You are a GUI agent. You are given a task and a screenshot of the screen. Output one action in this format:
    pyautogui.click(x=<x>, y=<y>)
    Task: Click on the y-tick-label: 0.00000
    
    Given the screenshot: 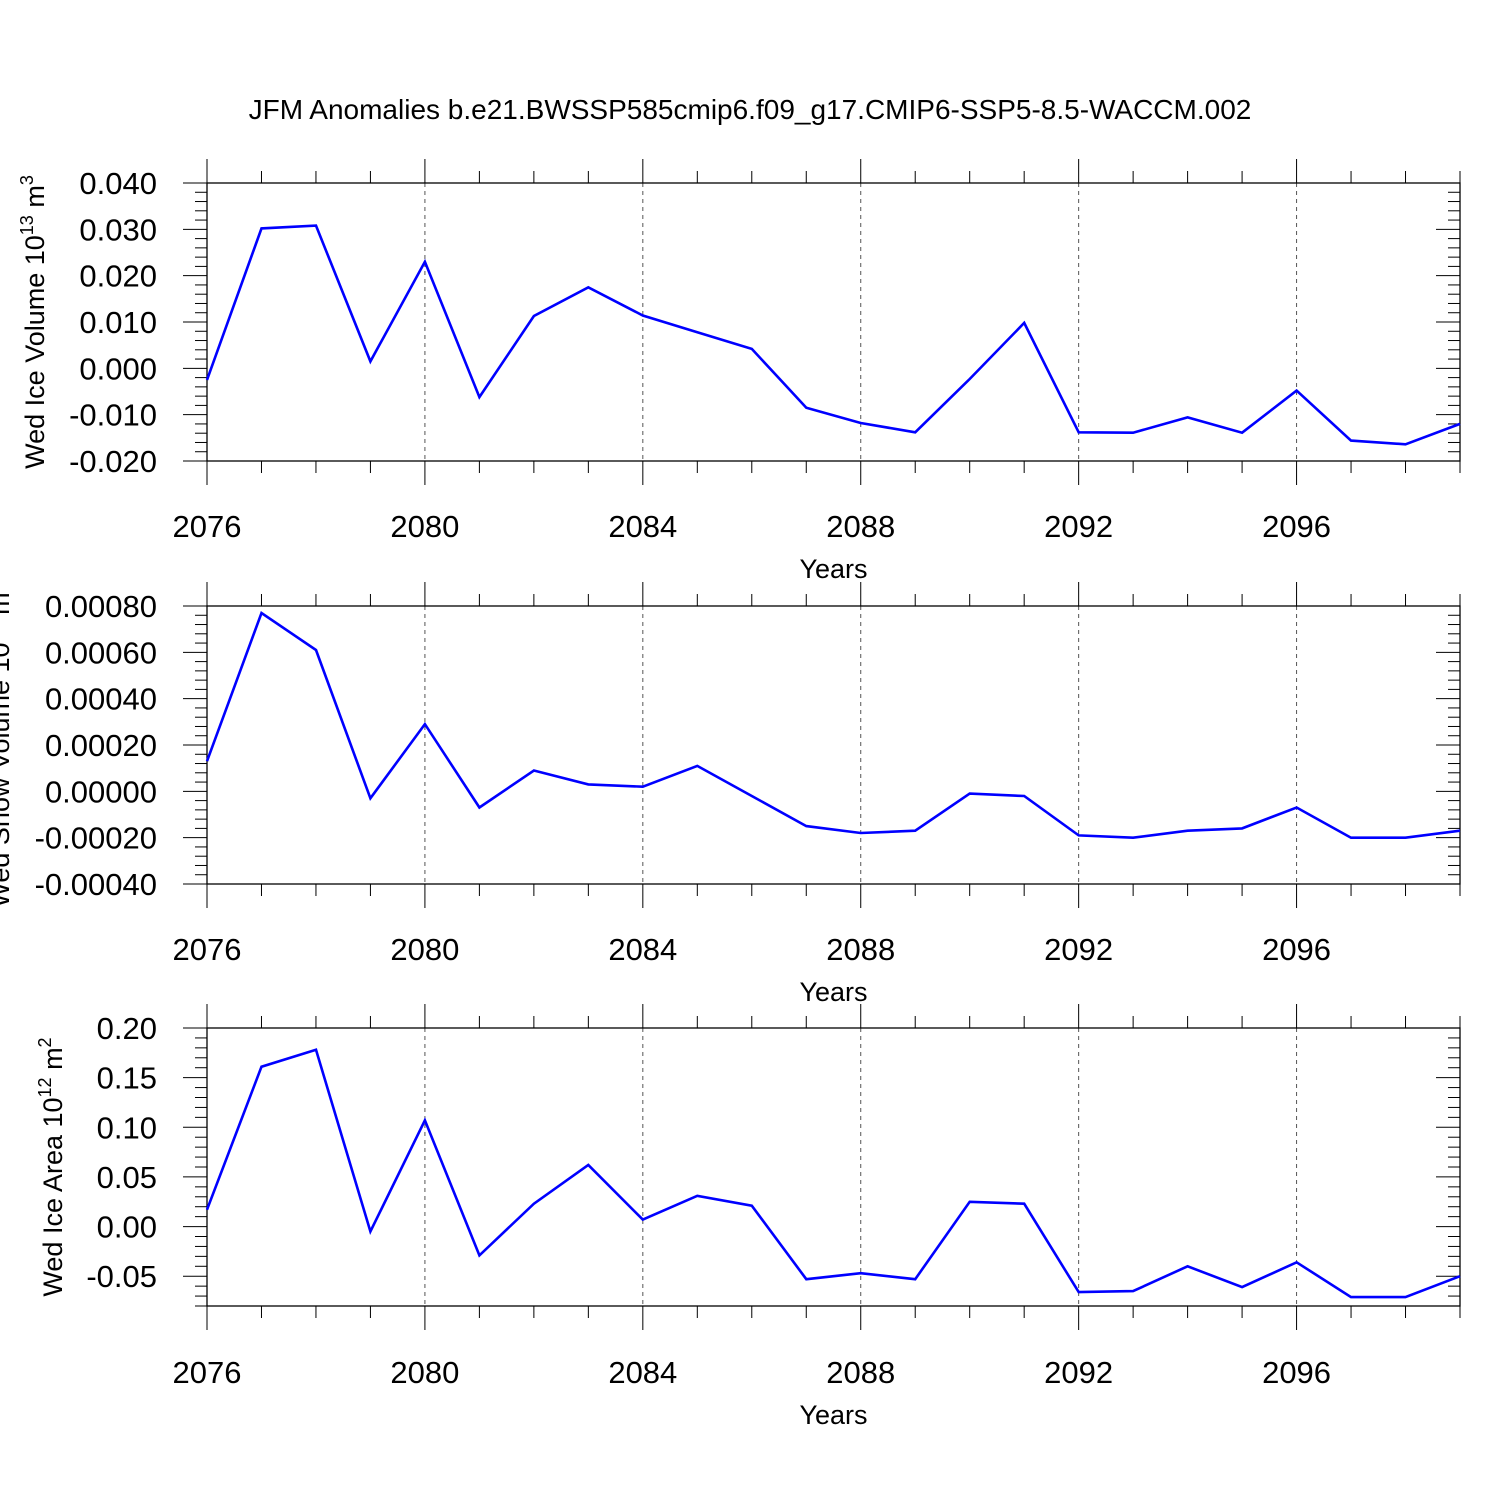 What is the action you would take?
    pyautogui.click(x=101, y=791)
    